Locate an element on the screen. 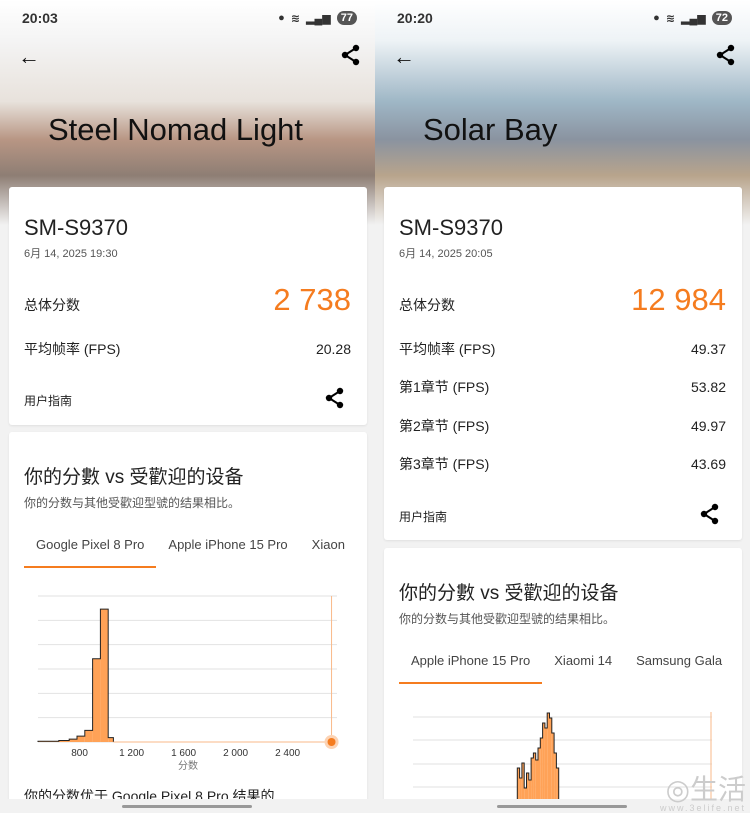  total-score-row: 总体分数 2 738 is located at coordinates (187, 300).